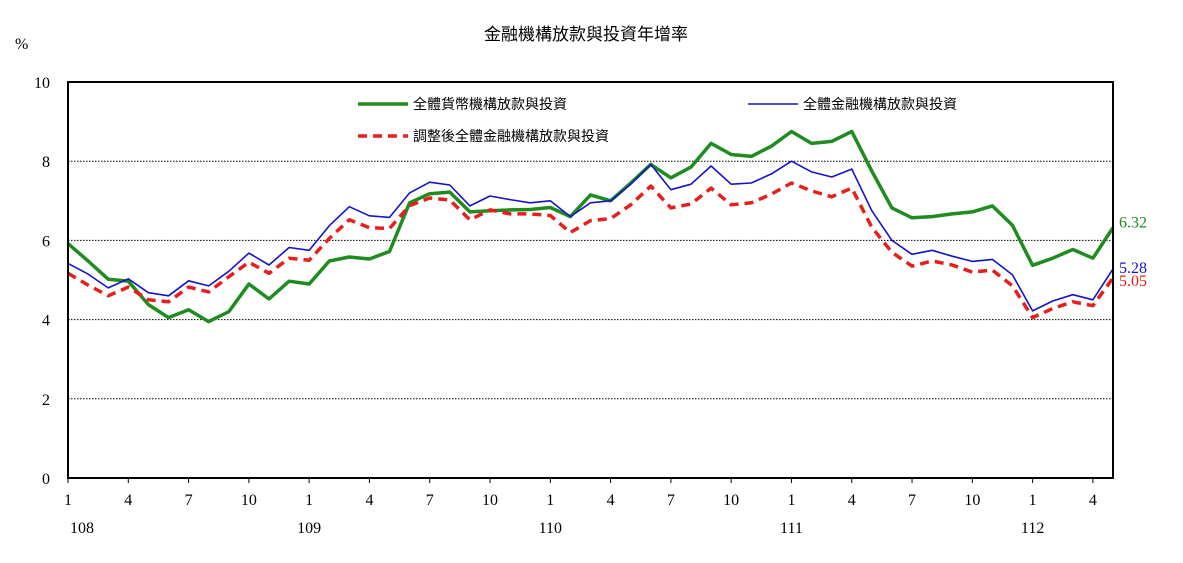  I want to click on y-tick-label: 6, so click(46, 241).